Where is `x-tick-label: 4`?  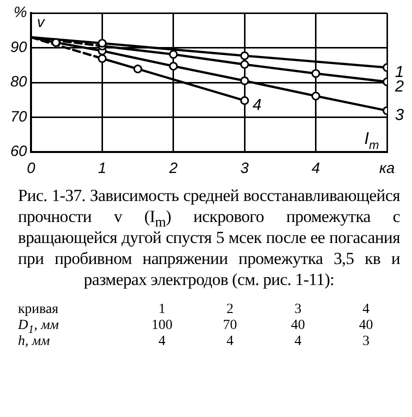
x-tick-label: 4 is located at coordinates (316, 169).